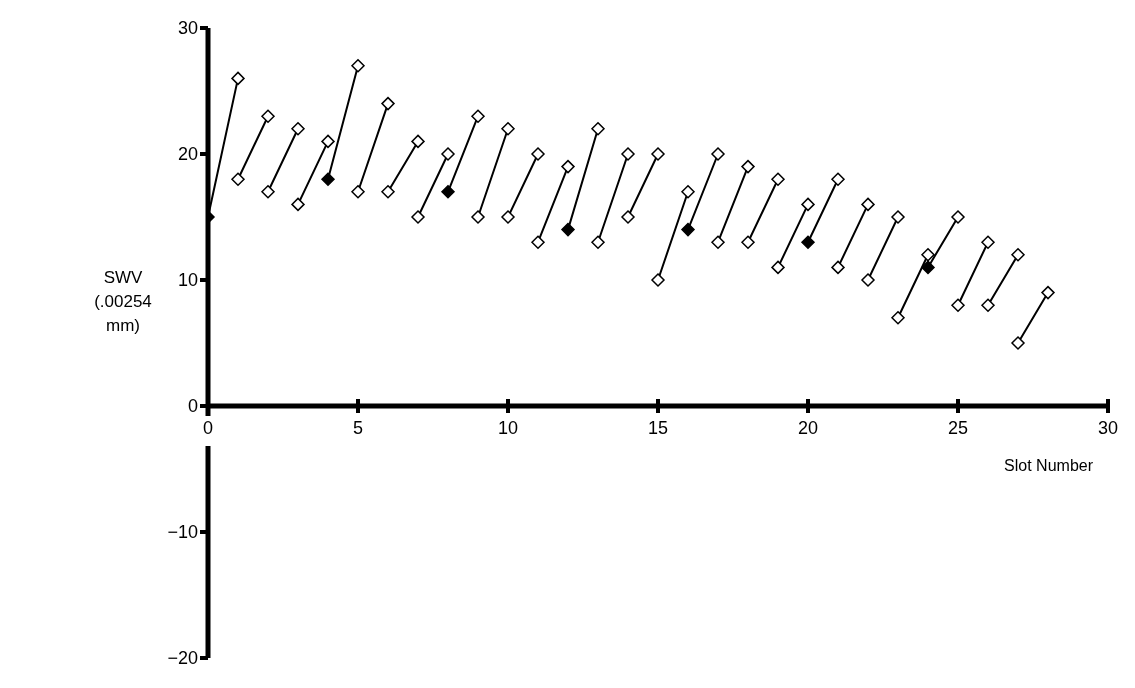 The height and width of the screenshot is (688, 1135). I want to click on x-tick-label: 25, so click(958, 428).